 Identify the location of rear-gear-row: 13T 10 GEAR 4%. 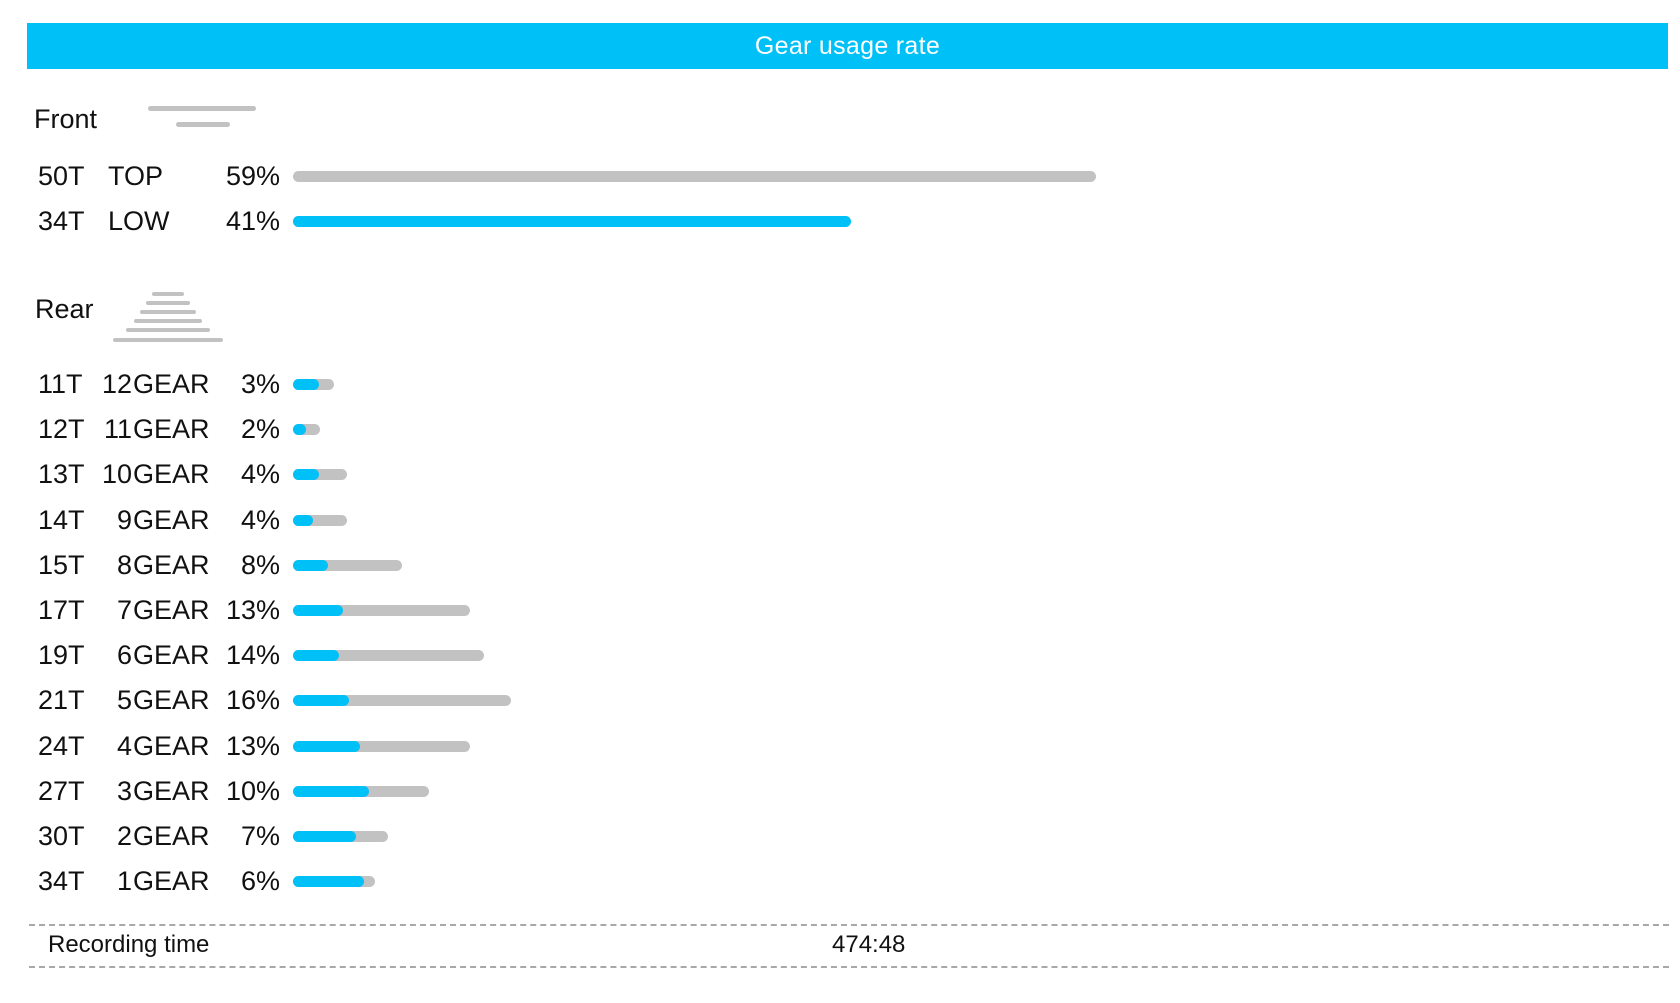
(840, 474).